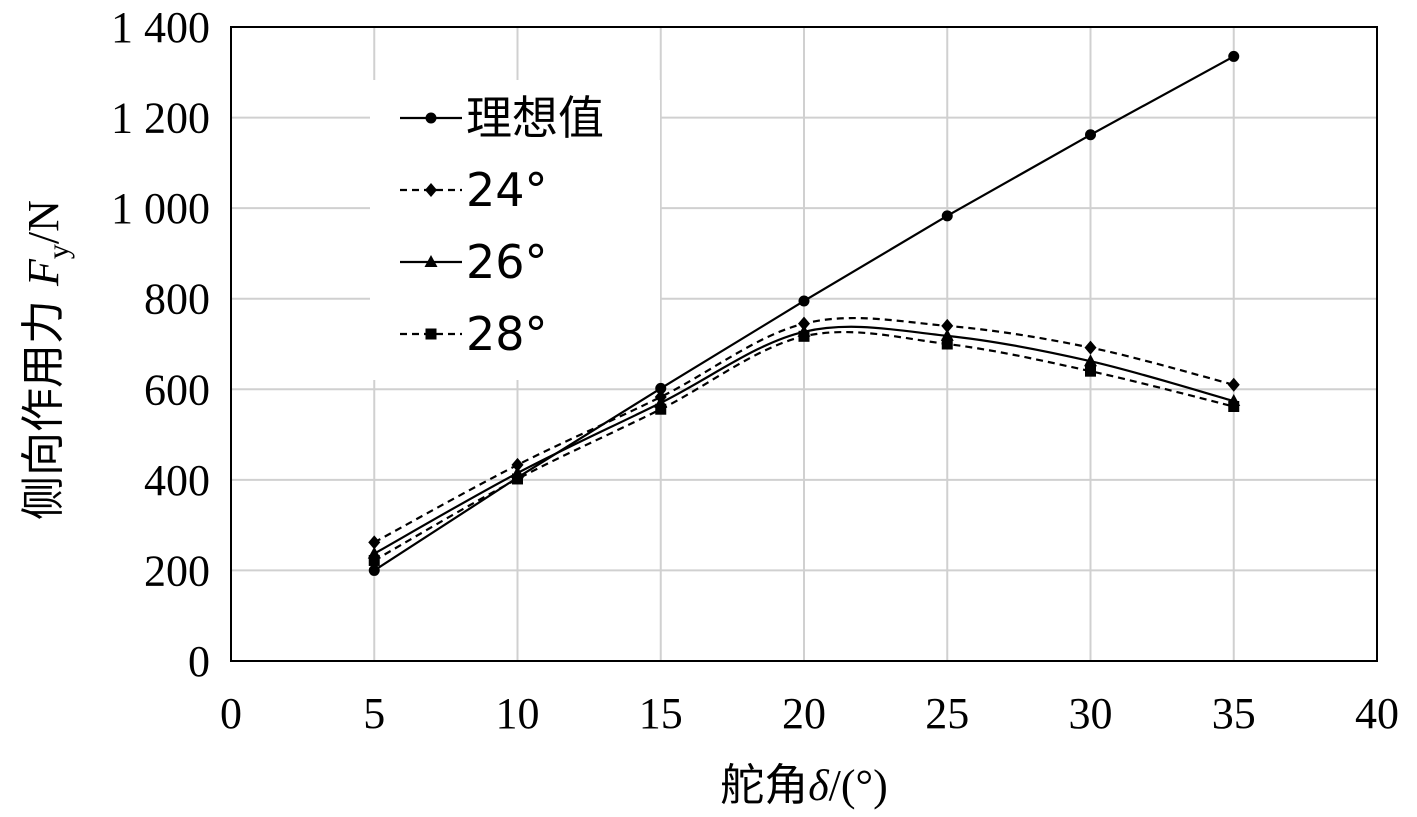 The height and width of the screenshot is (817, 1417). Describe the element at coordinates (1234, 713) in the screenshot. I see `x-tick-label: 35` at that location.